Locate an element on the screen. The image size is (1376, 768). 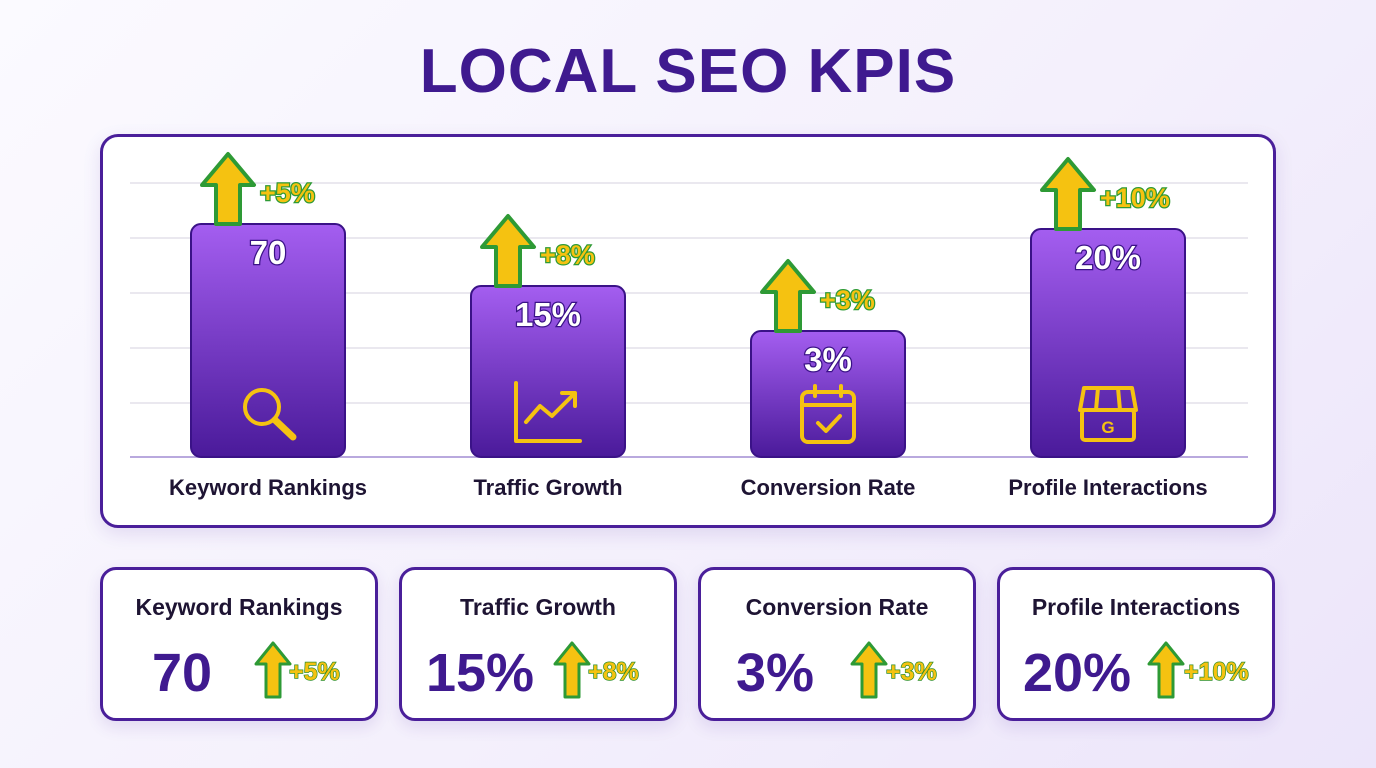
svg-text: G is located at coordinates (1107, 427).